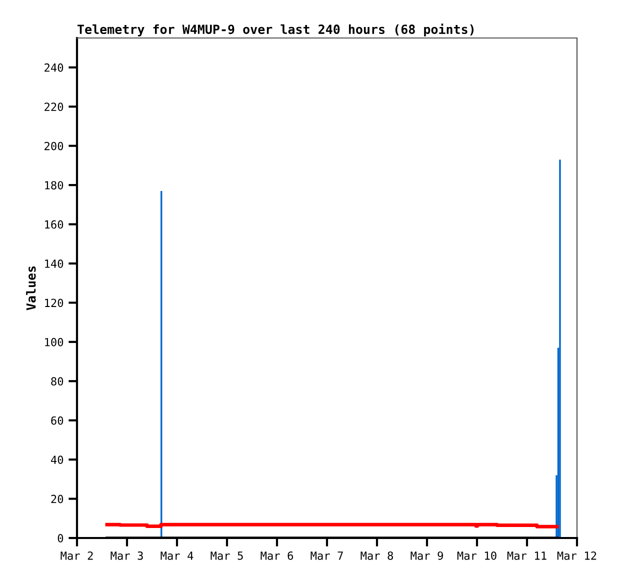 The height and width of the screenshot is (579, 618). I want to click on x-tick-label: Mar 4, so click(177, 556).